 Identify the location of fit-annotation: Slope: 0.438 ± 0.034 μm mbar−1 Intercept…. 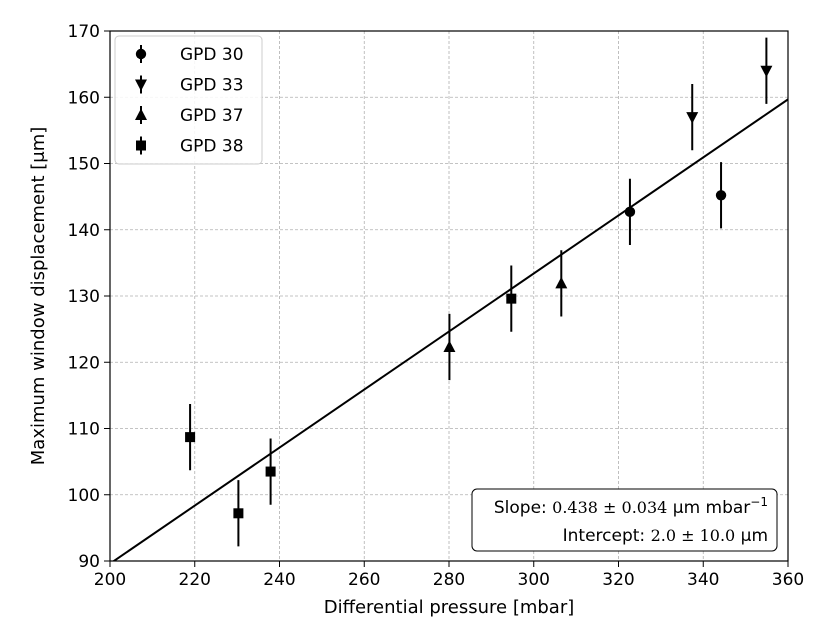
(624, 520).